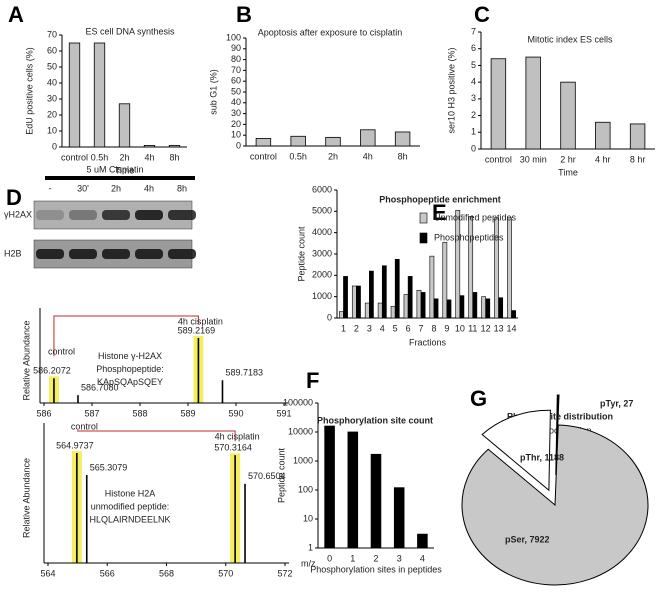 The height and width of the screenshot is (592, 664). Describe the element at coordinates (423, 218) in the screenshot. I see `legend-swatch` at that location.